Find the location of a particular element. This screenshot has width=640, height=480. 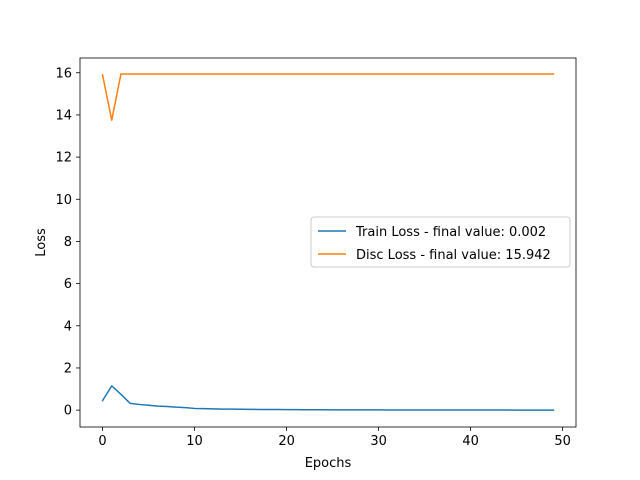

x-tick-label: 30 is located at coordinates (378, 441).